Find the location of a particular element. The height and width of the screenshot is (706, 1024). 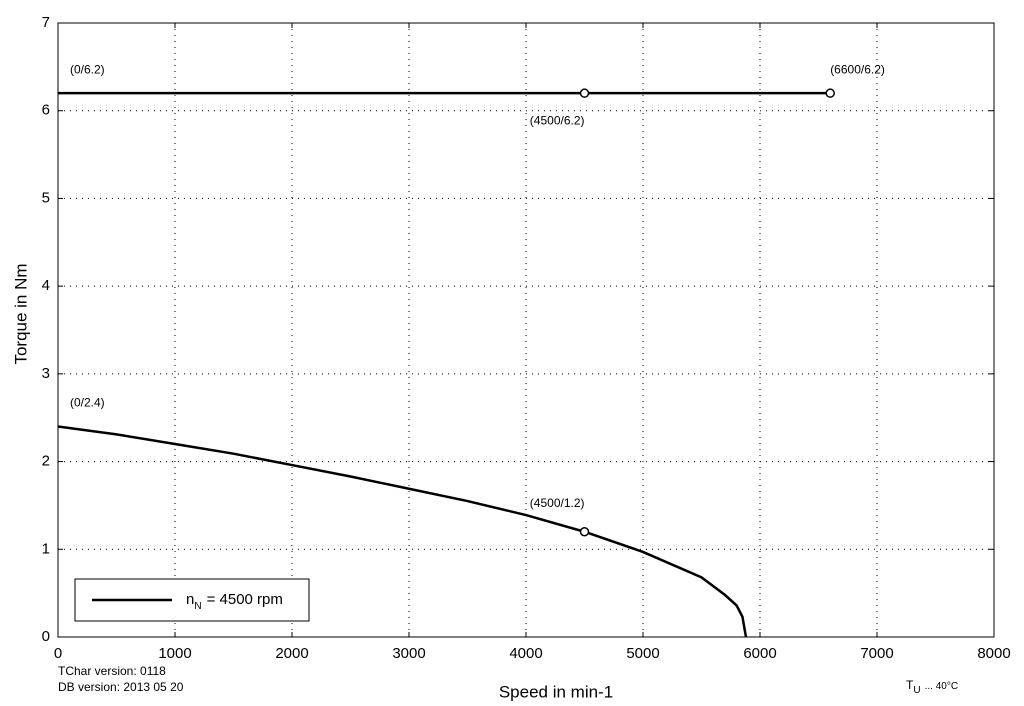

x-tick-label: 3000 is located at coordinates (408, 653).